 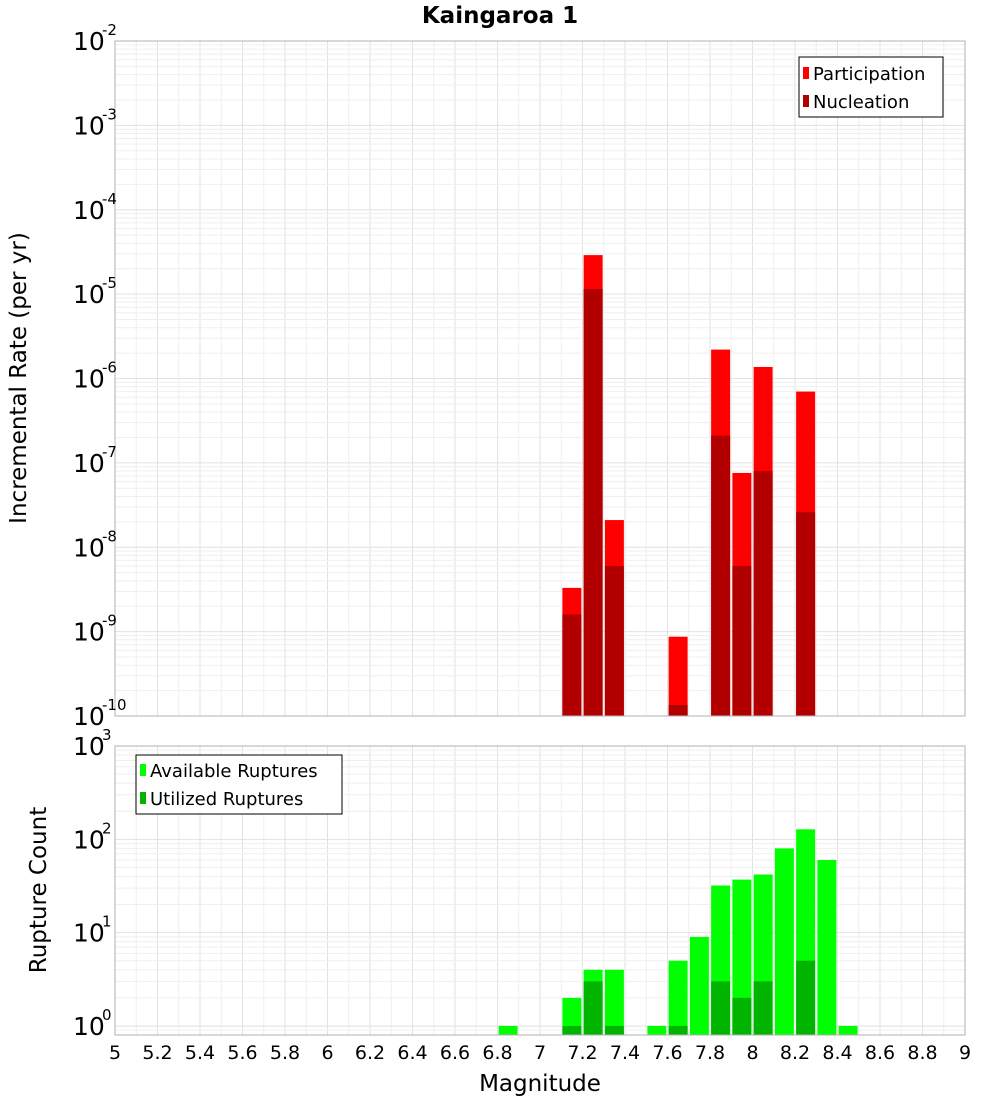 What do you see at coordinates (861, 102) in the screenshot?
I see `legend-label-nucleation: Nucleation` at bounding box center [861, 102].